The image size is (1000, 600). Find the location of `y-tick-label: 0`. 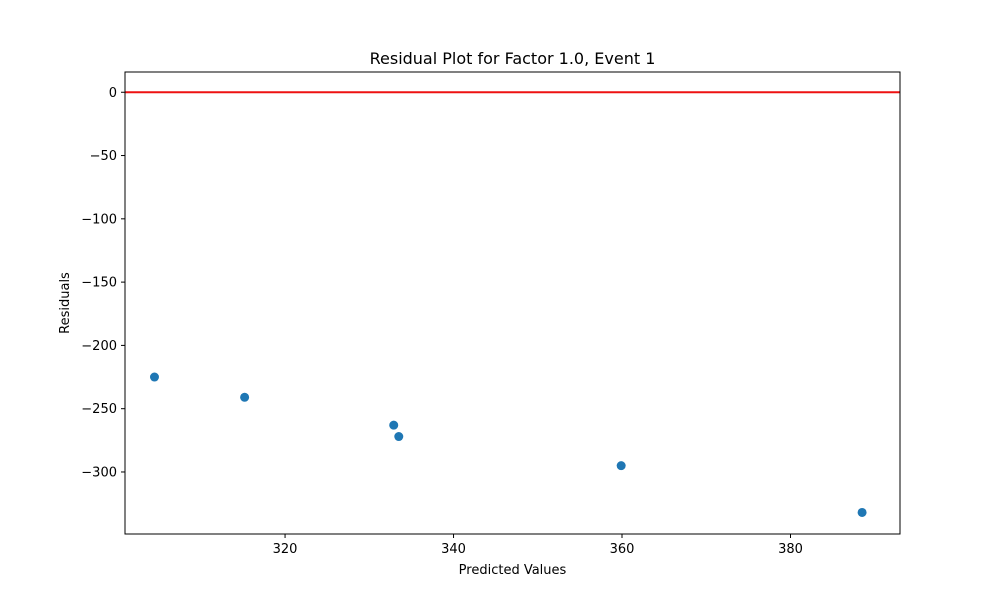

y-tick-label: 0 is located at coordinates (113, 93).